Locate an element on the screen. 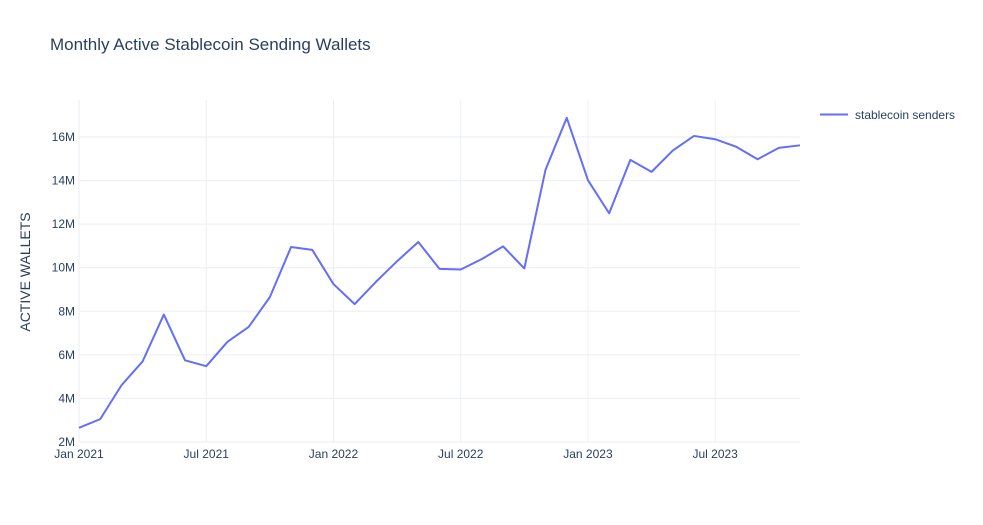 This screenshot has width=983, height=525. x-tick-label: Jul 2021 is located at coordinates (207, 454).